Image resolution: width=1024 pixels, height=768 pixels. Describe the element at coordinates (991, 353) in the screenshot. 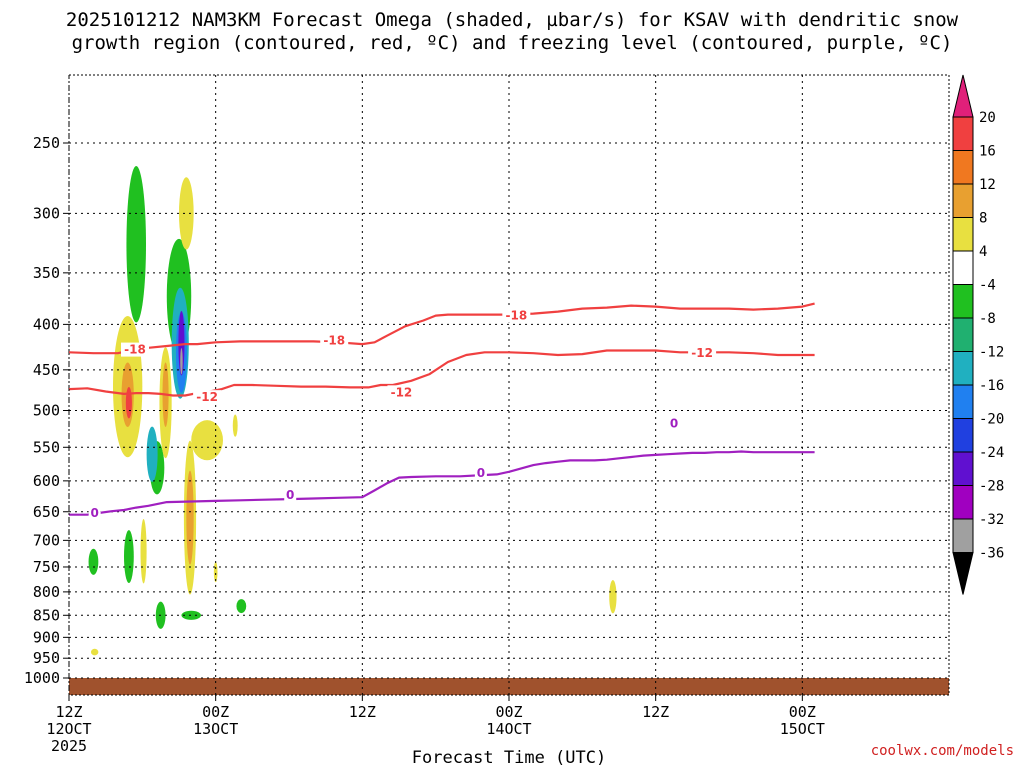

I see `colorbar-label-7: -12` at that location.